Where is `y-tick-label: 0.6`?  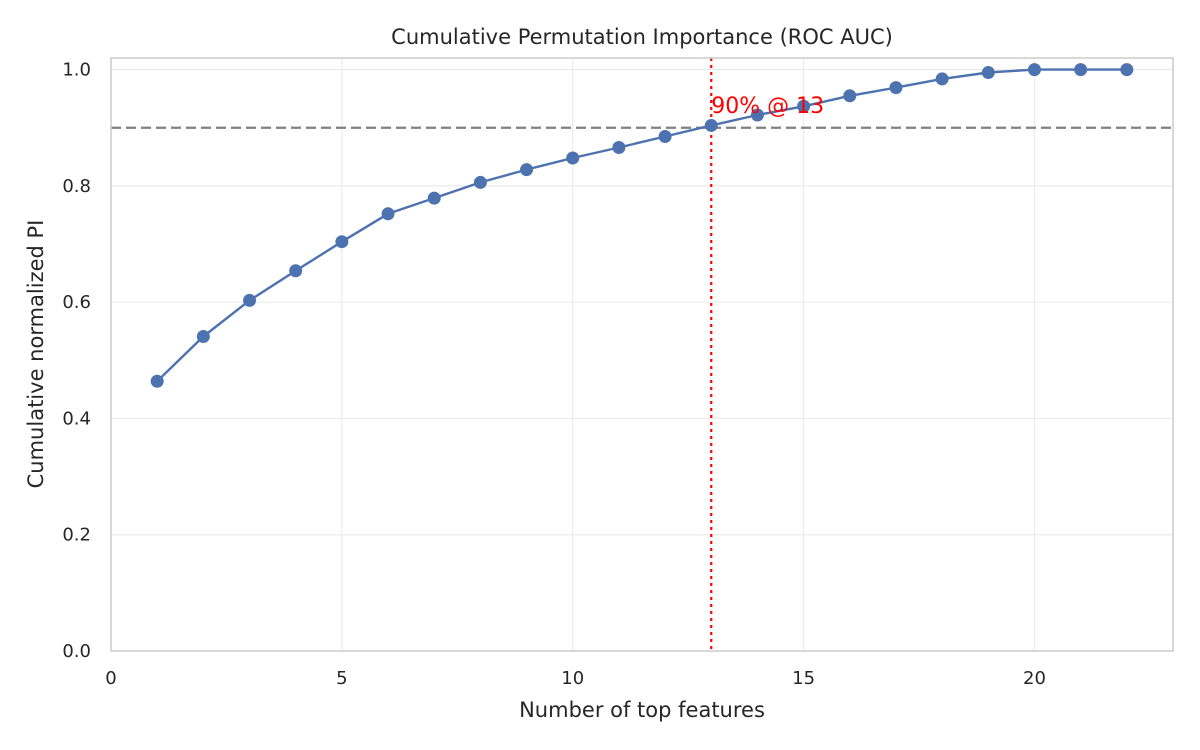 y-tick-label: 0.6 is located at coordinates (76, 302).